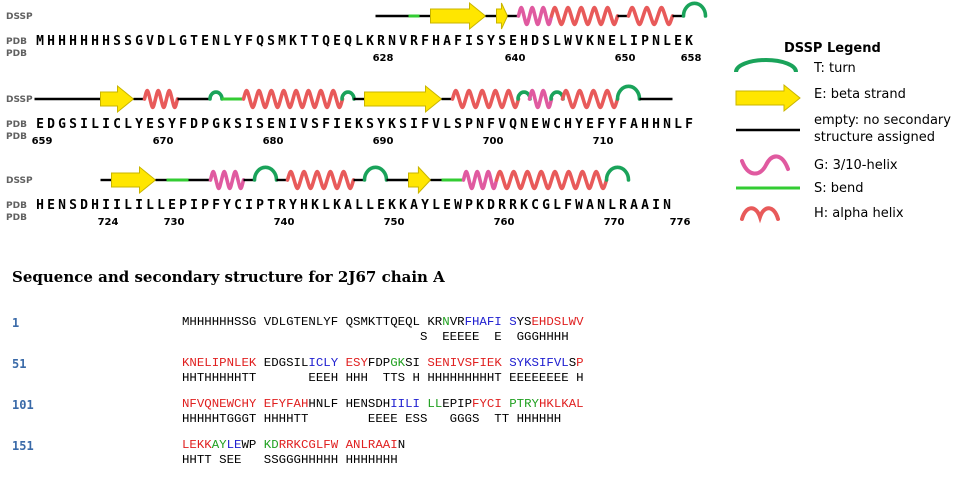 This screenshot has height=477, width=972. What do you see at coordinates (16, 206) in the screenshot?
I see `pdb-label: PDB` at bounding box center [16, 206].